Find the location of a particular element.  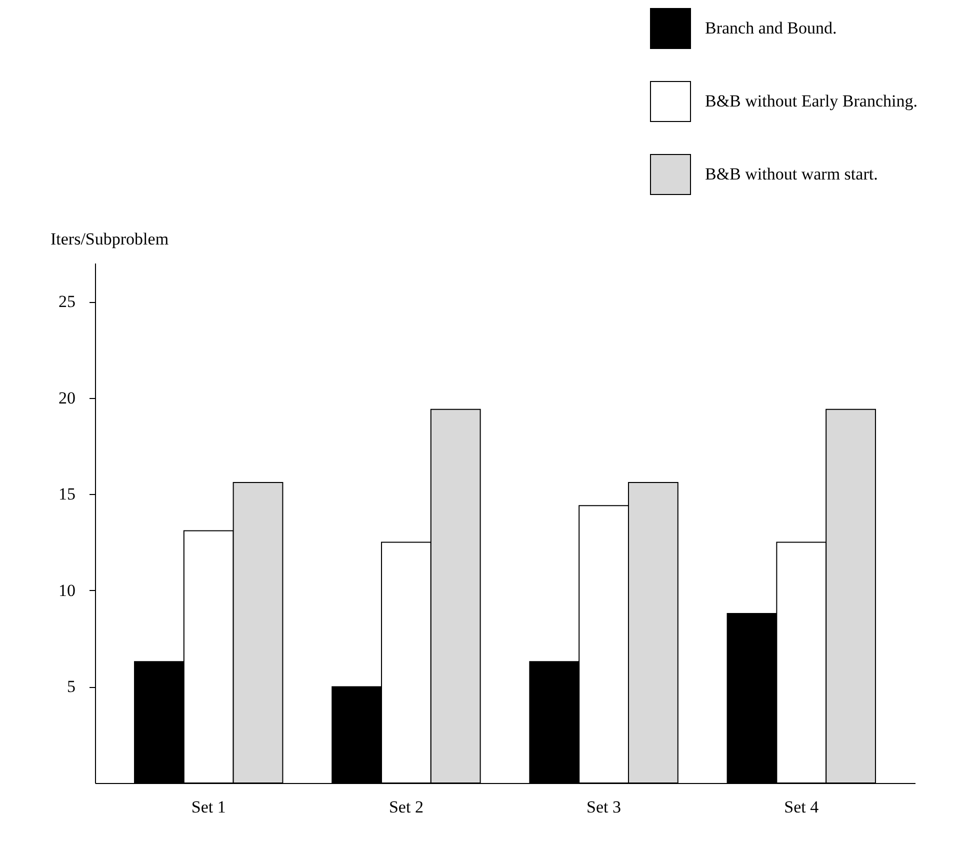

x-tick-label: Set 2 is located at coordinates (406, 807).